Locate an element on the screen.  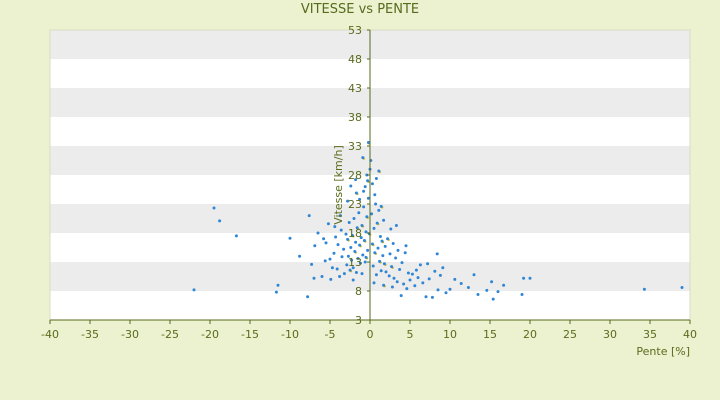
x-axis-ticks: -40 -35 -30 -25 -20 -15 -10 -5 0 5 10 15 20 25 30 35 40 is located at coordinates (369, 330).